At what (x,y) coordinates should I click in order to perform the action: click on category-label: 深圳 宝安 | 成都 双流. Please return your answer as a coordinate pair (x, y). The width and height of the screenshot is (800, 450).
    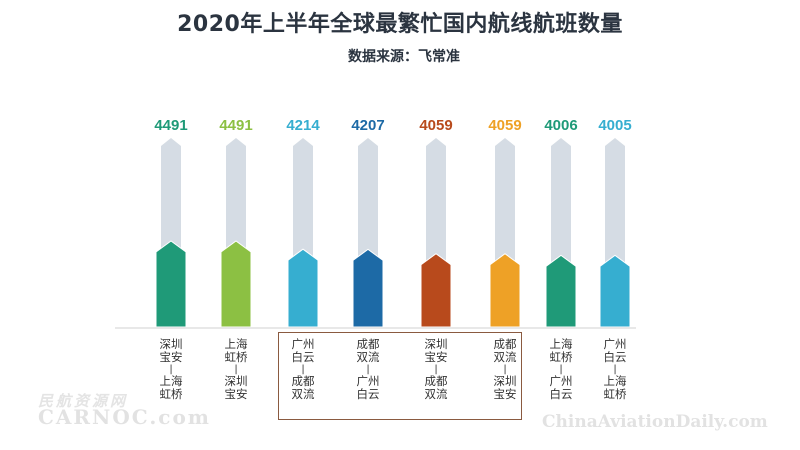
    Looking at the image, I should click on (436, 369).